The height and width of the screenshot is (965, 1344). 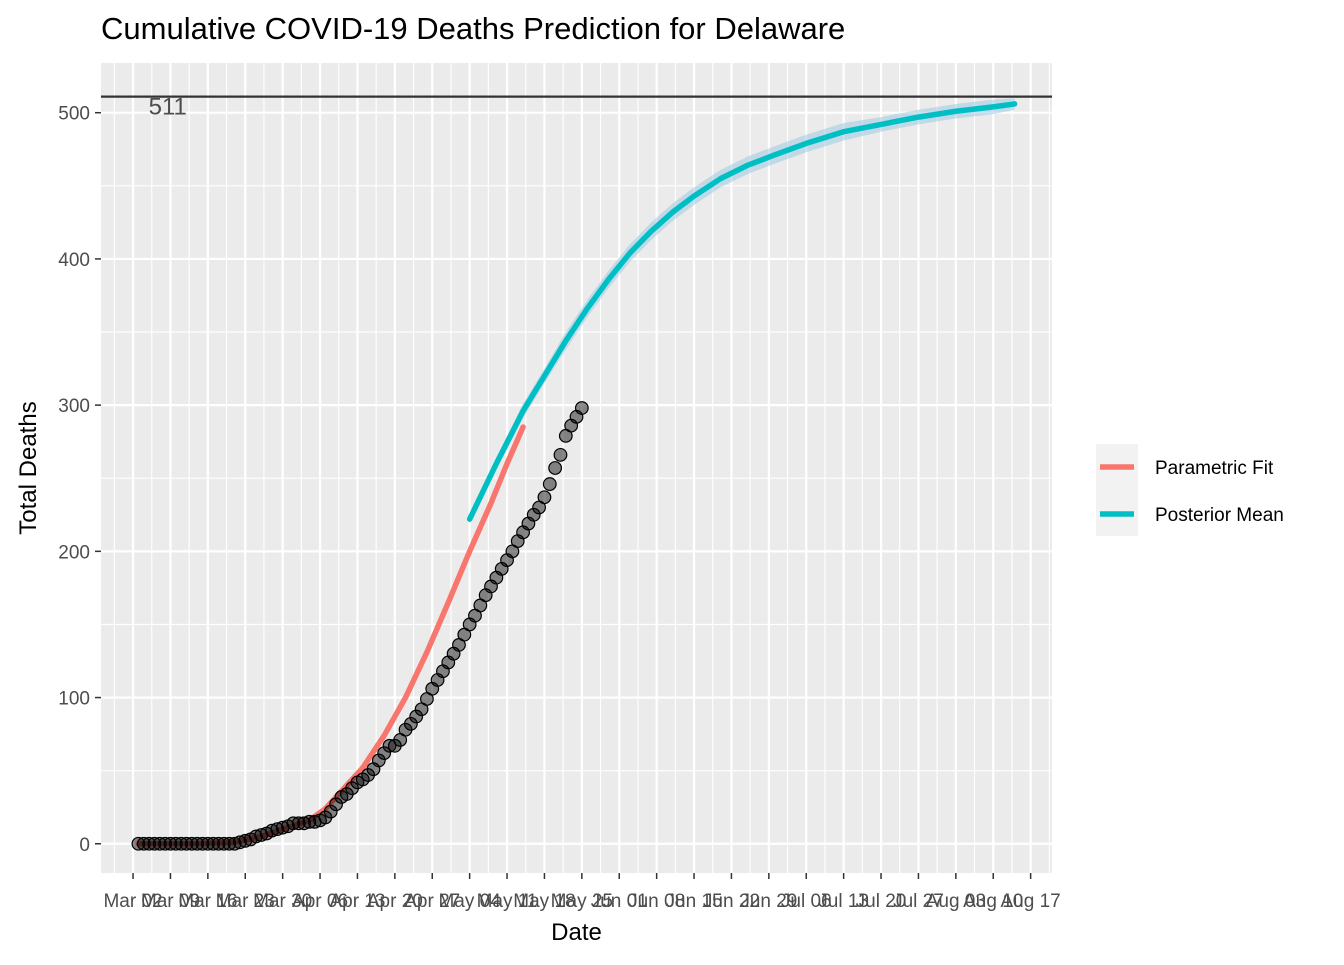 I want to click on y-tick-label: 0, so click(x=84, y=845).